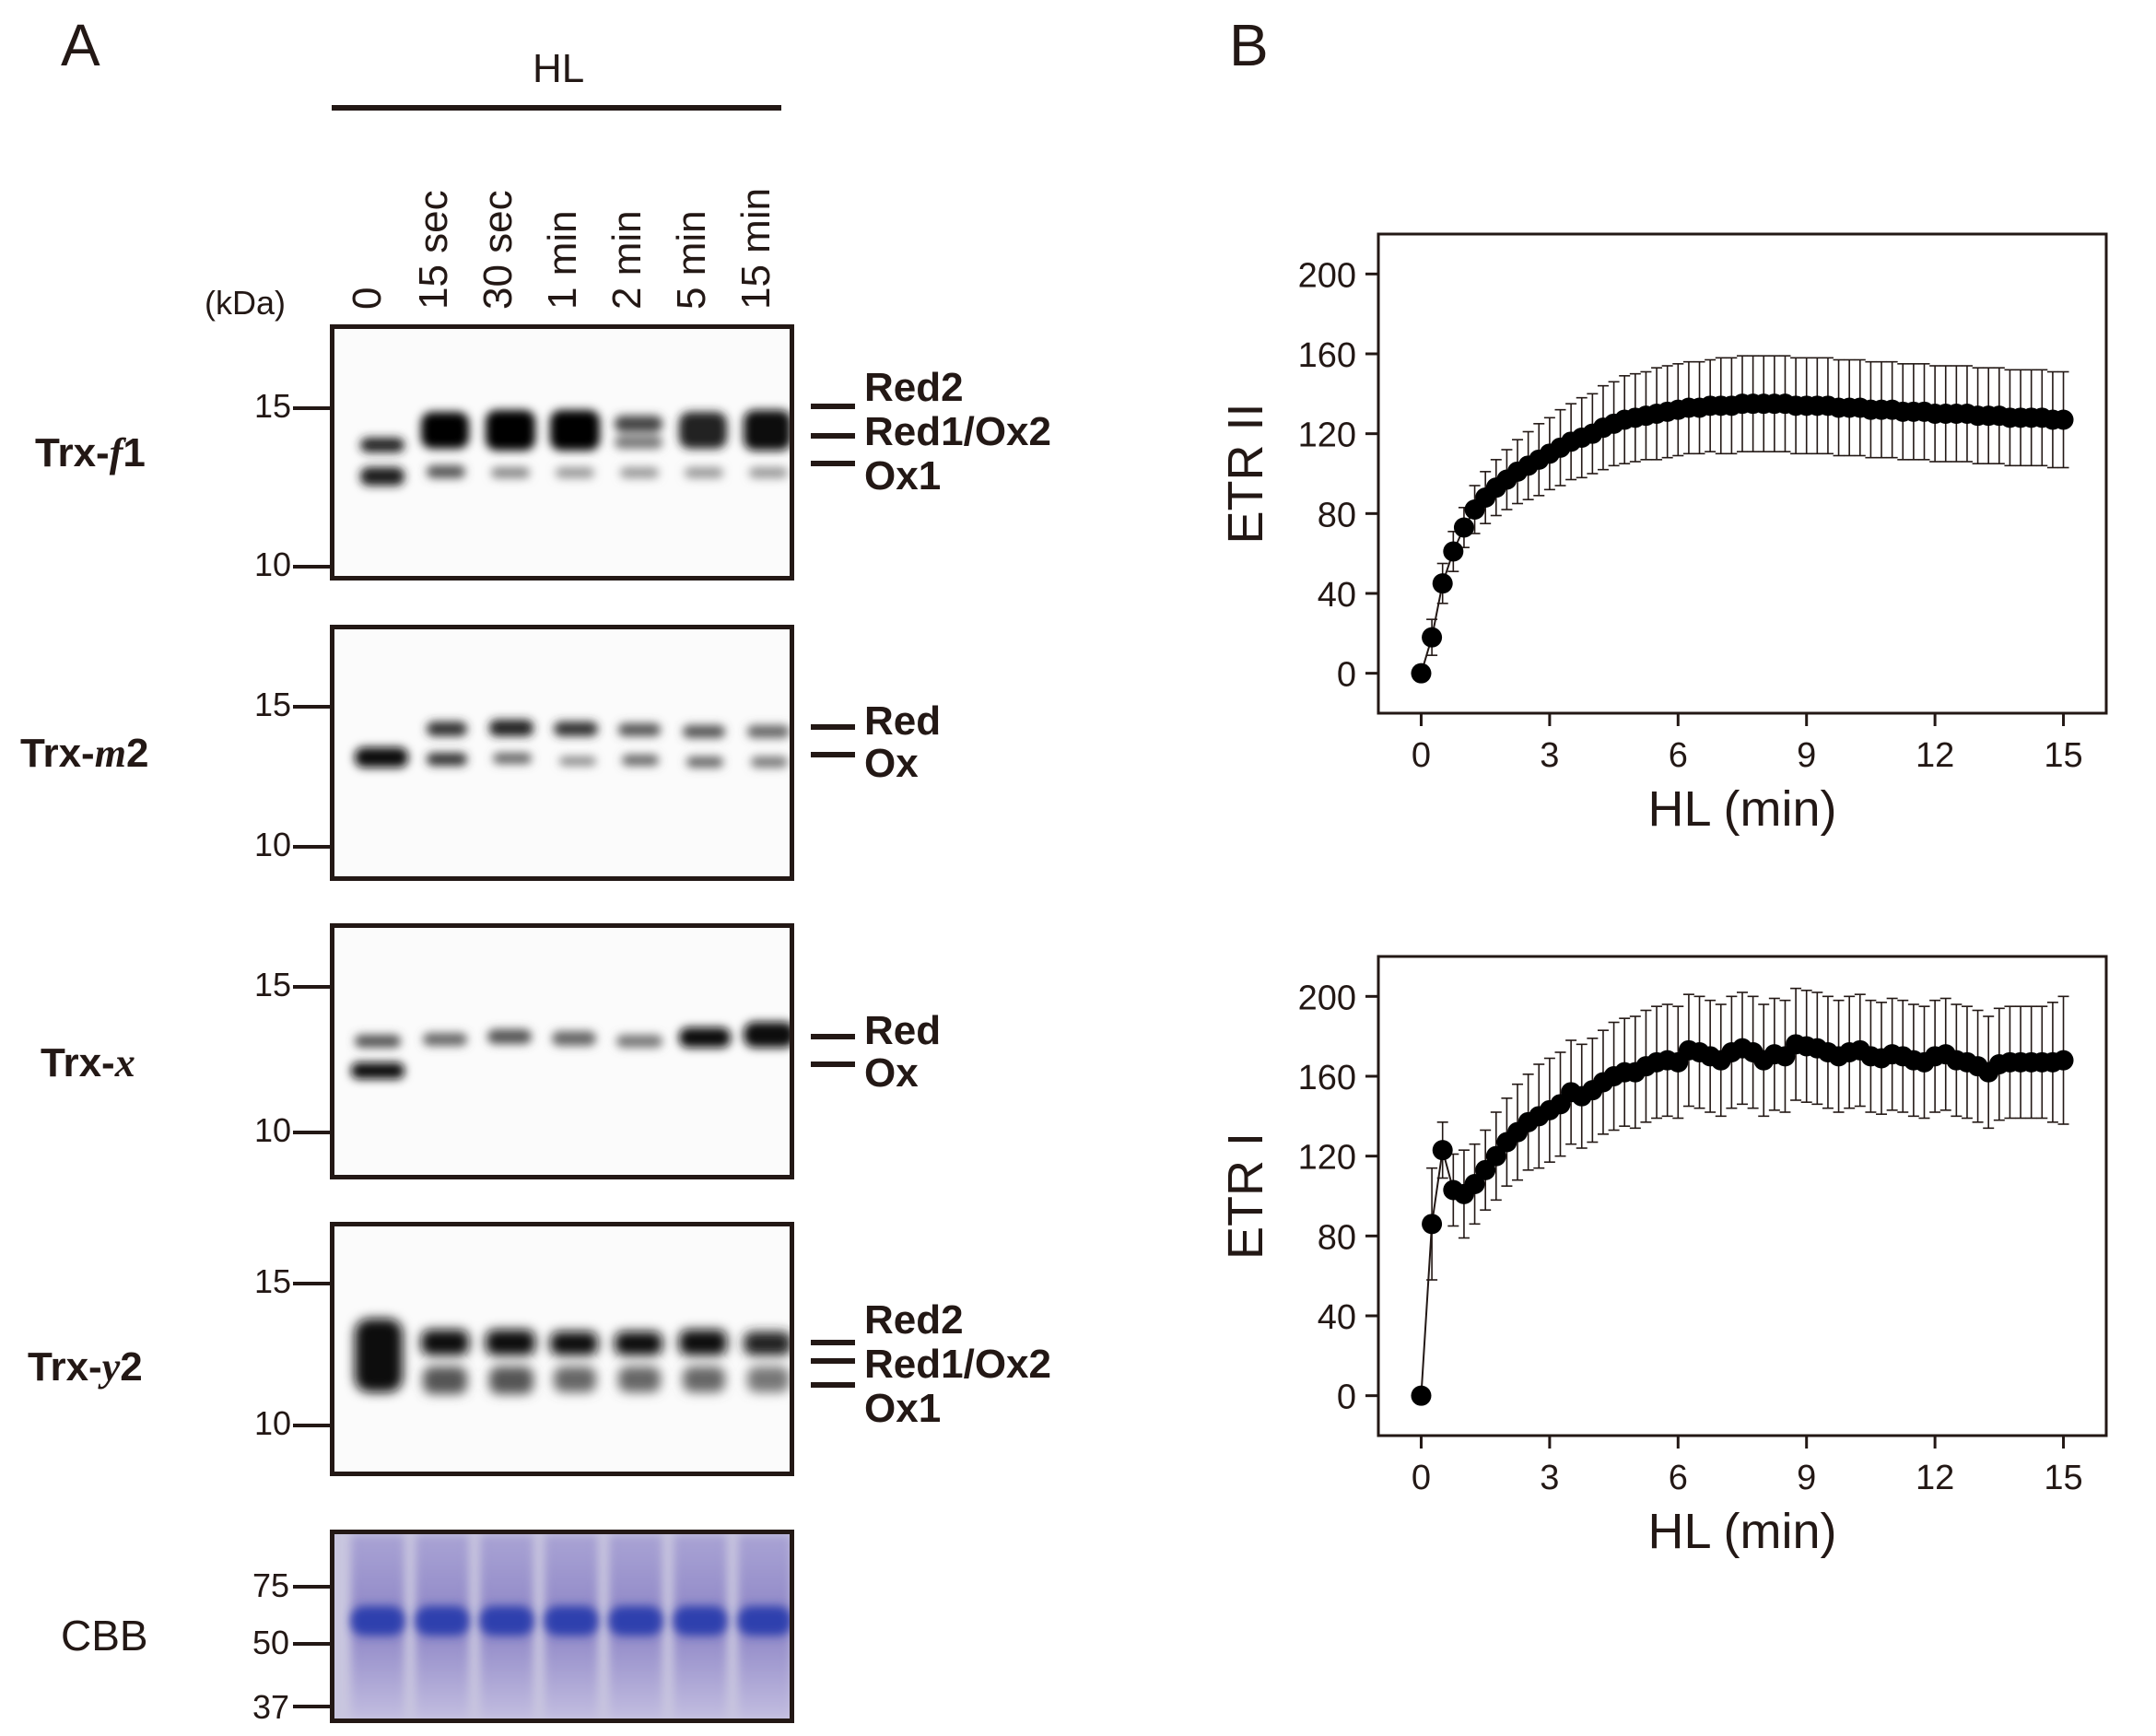  Describe the element at coordinates (80, 45) in the screenshot. I see `panel-a-letter: A` at that location.